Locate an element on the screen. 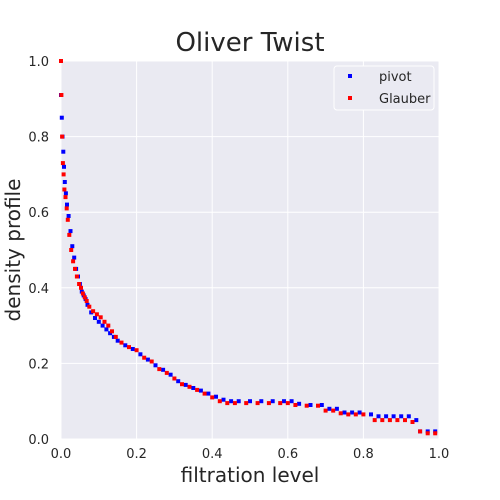 The width and height of the screenshot is (500, 500). x-tick-label: 0.4 is located at coordinates (212, 454).